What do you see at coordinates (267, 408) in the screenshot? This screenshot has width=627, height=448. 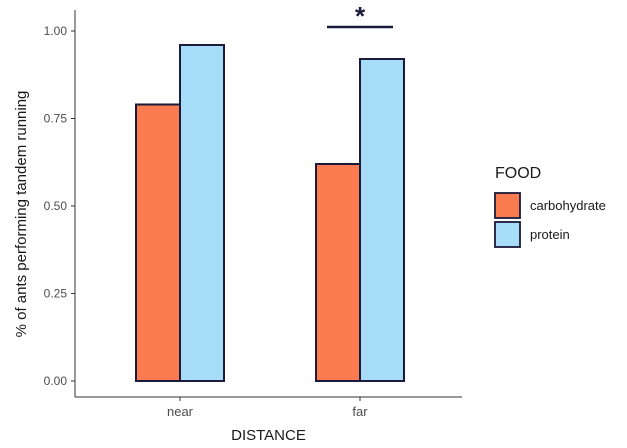 I see `x-ticks: near far` at bounding box center [267, 408].